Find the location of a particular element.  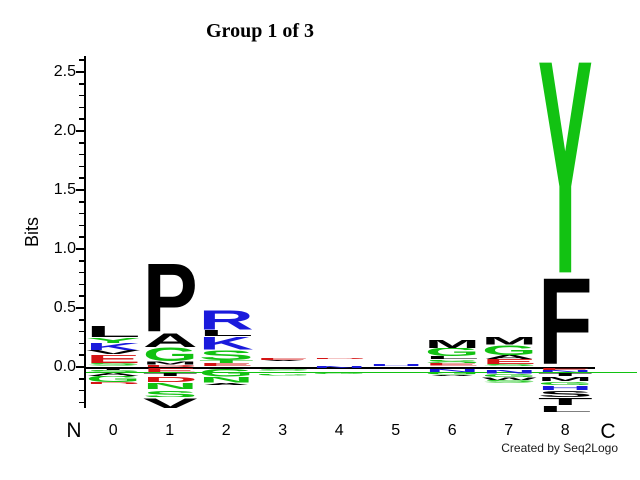

logo-letter-N: N is located at coordinates (169, 386).